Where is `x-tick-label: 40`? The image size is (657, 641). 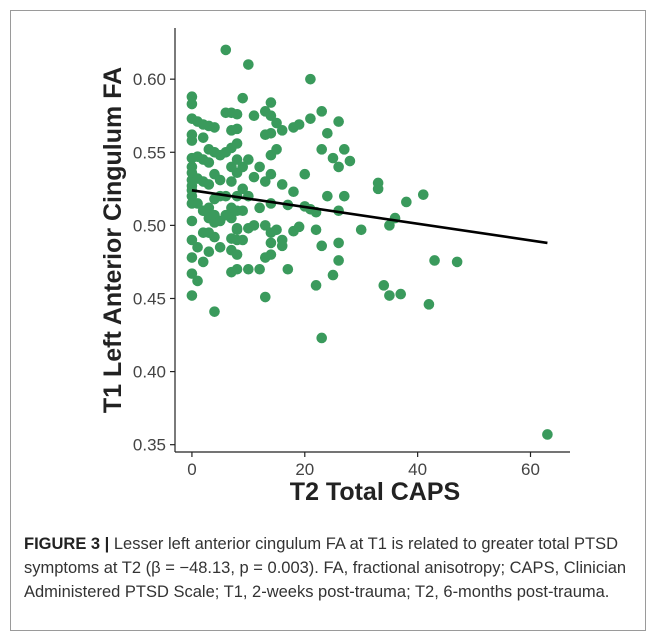 x-tick-label: 40 is located at coordinates (417, 469).